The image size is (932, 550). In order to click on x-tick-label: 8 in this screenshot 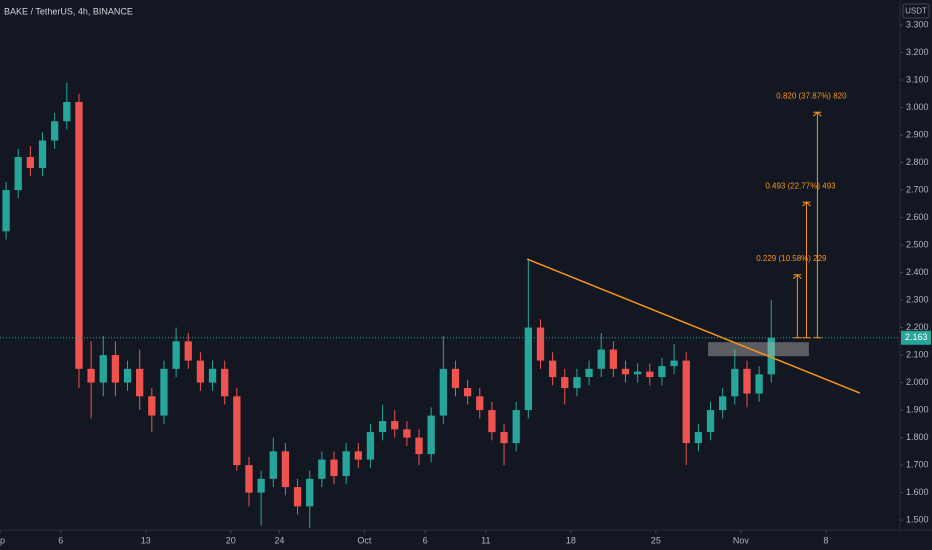, I will do `click(825, 540)`.